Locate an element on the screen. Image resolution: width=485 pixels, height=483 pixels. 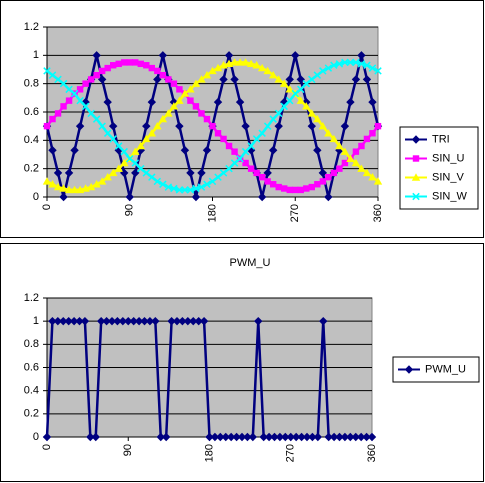
legend-marker is located at coordinates (416, 177).